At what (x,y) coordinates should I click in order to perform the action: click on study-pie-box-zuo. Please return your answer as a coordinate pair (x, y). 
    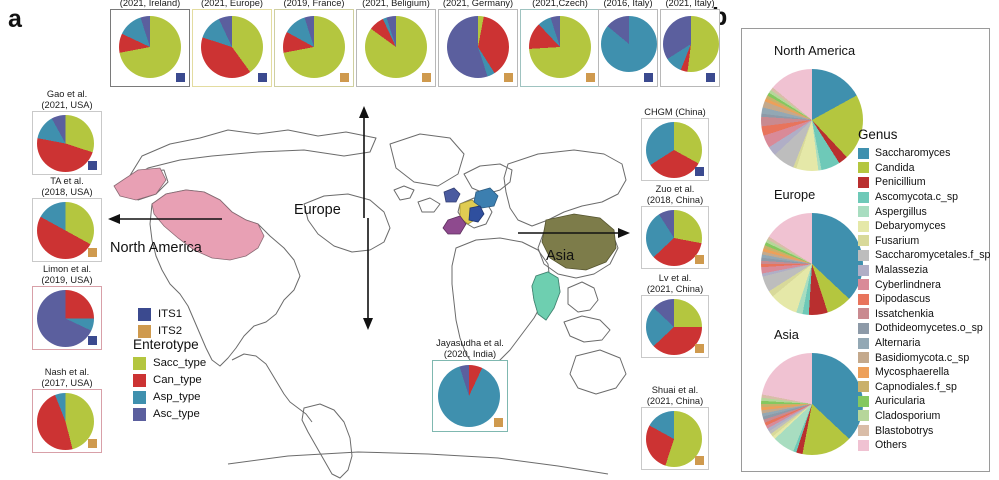
    Looking at the image, I should click on (675, 238).